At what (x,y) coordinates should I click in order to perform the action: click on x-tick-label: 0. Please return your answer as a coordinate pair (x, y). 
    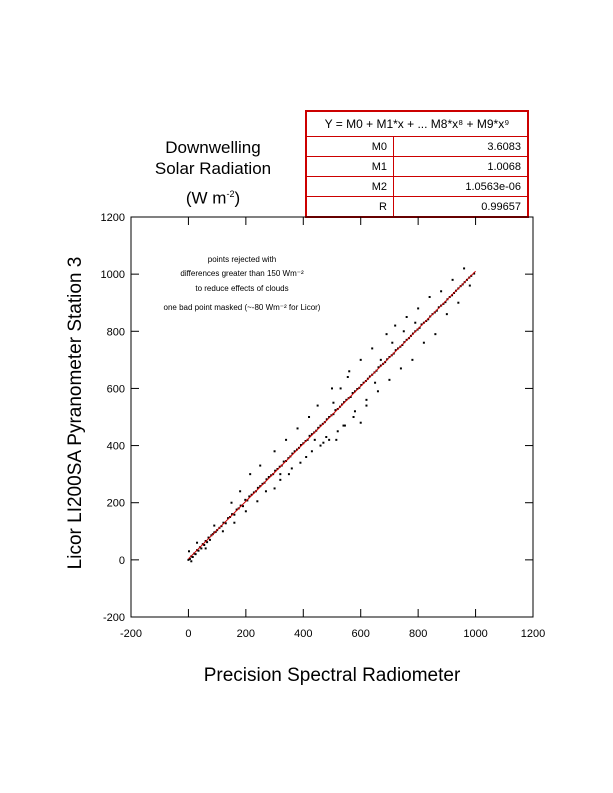
    Looking at the image, I should click on (188, 634).